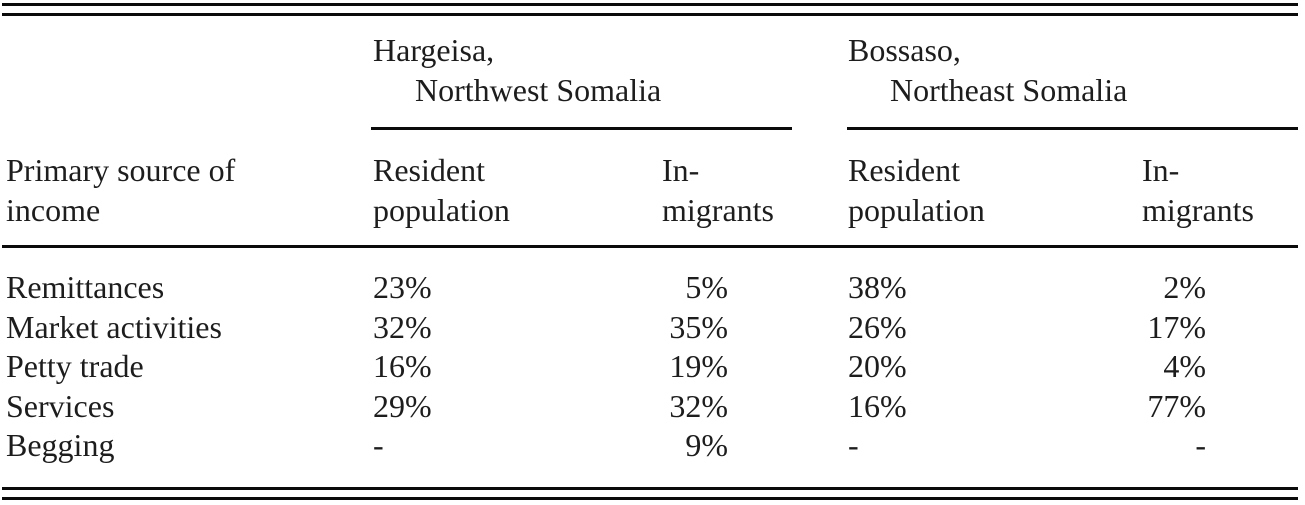 The height and width of the screenshot is (505, 1305). I want to click on header-body-rule, so click(650, 246).